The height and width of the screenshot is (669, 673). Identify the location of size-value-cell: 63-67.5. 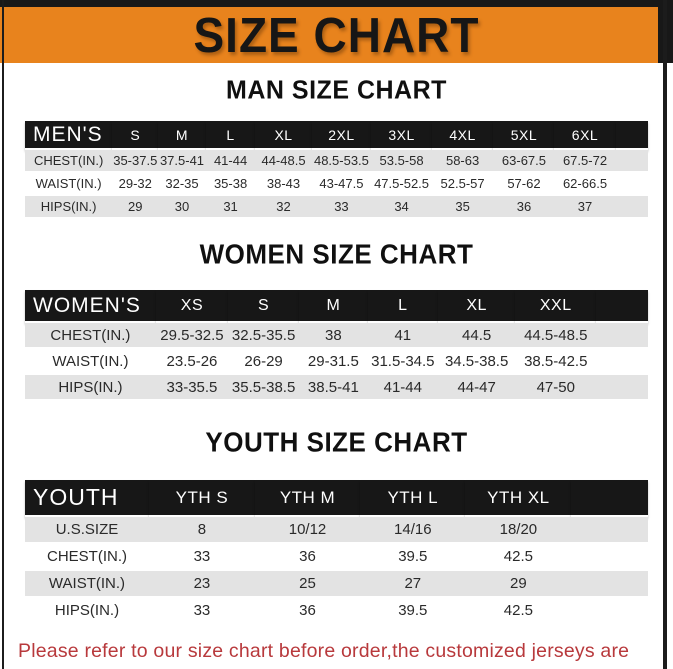
(524, 161).